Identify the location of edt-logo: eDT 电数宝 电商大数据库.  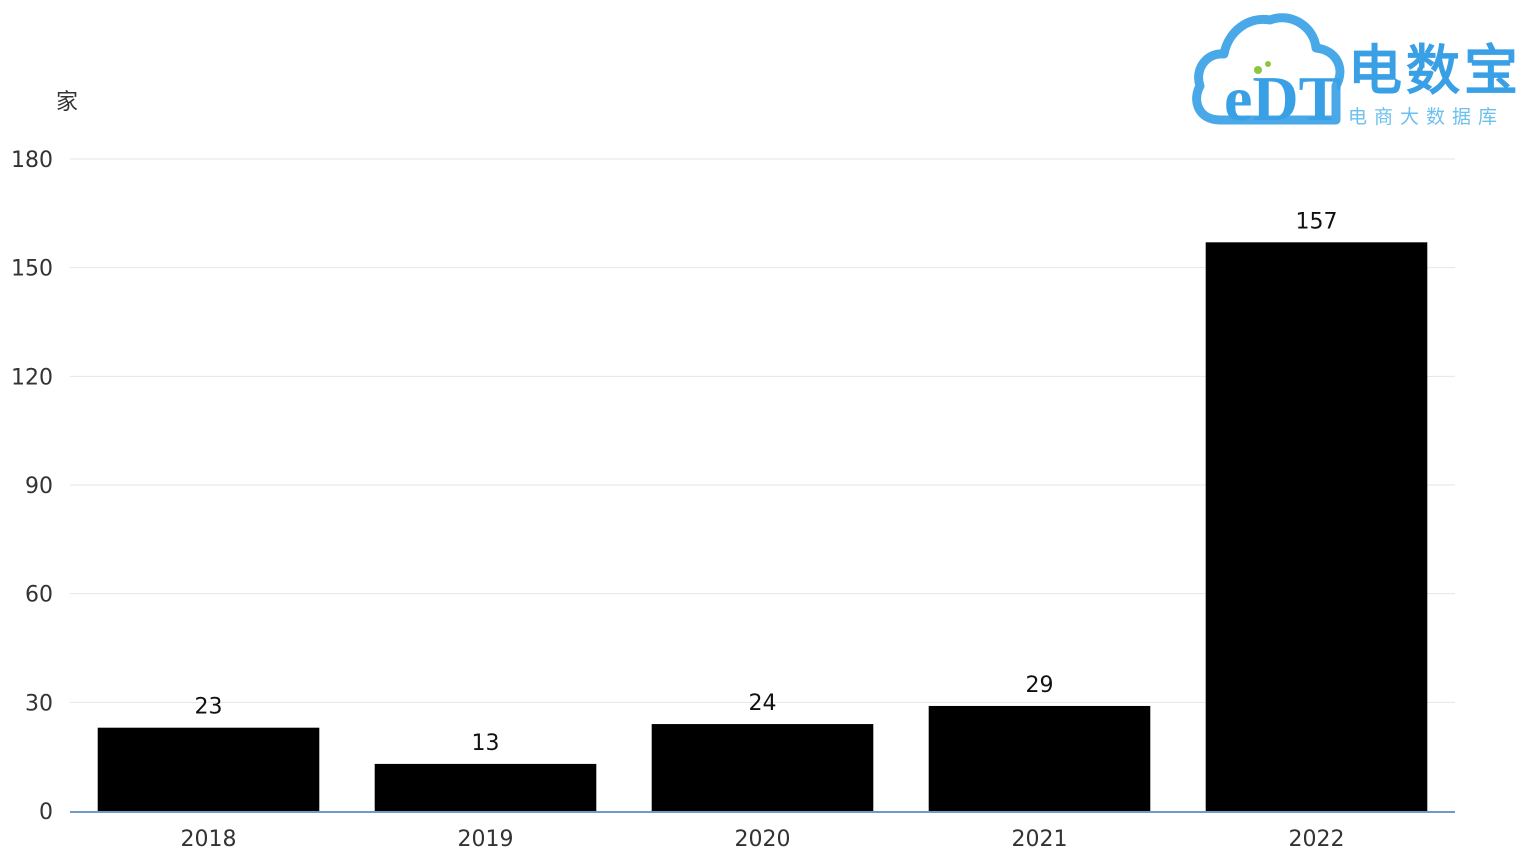
(1353, 70).